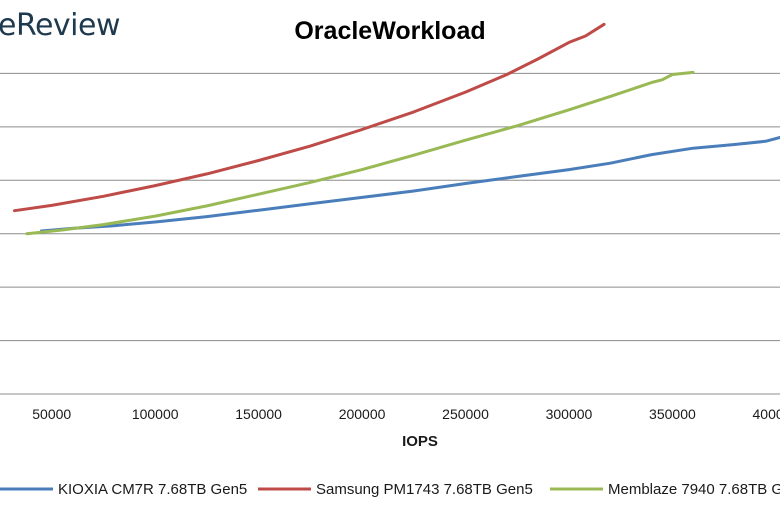  I want to click on chart-title: OracleWorkload, so click(390, 31).